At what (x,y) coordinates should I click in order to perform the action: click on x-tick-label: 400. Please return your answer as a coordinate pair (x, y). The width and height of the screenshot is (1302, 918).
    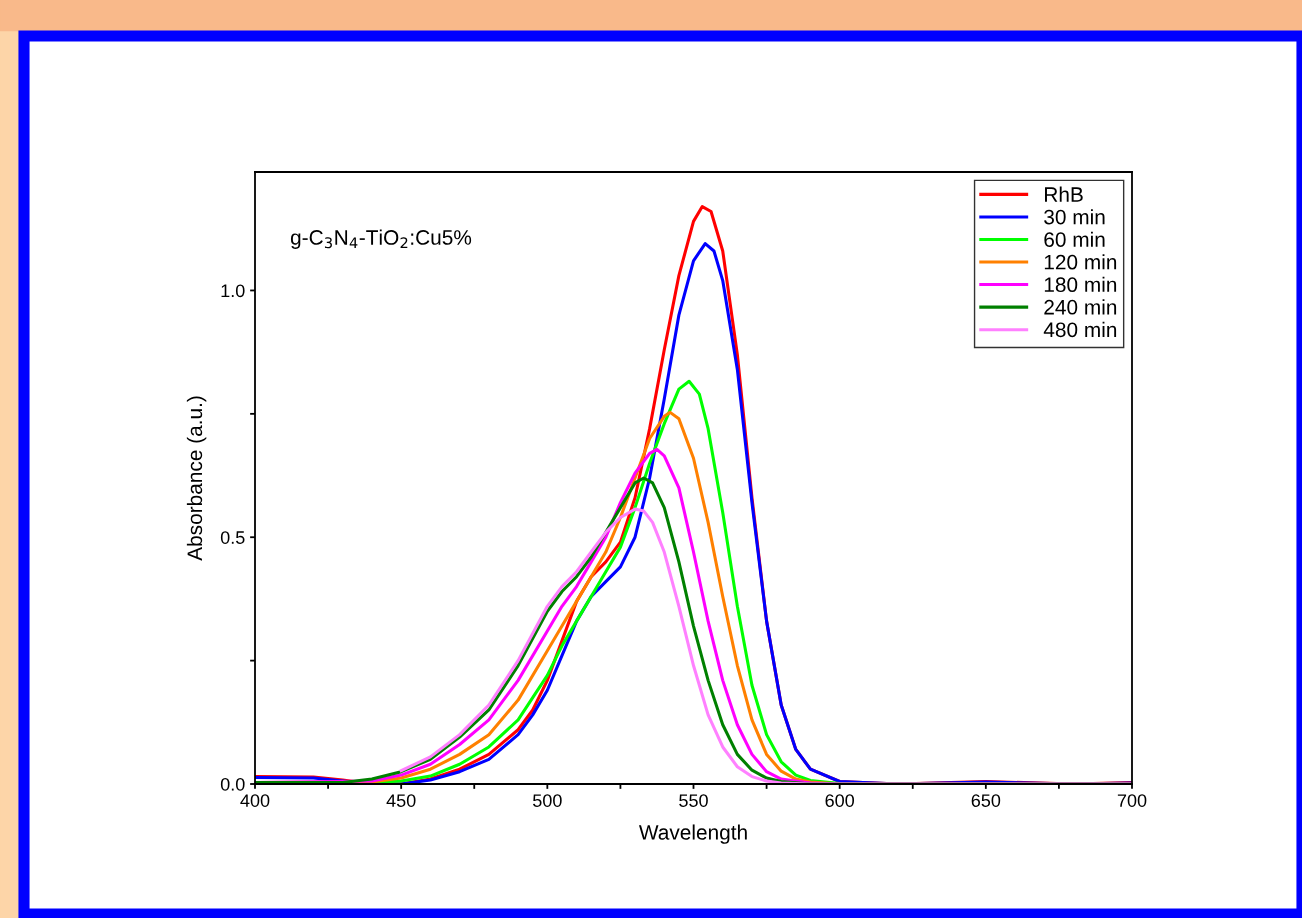
    Looking at the image, I should click on (255, 800).